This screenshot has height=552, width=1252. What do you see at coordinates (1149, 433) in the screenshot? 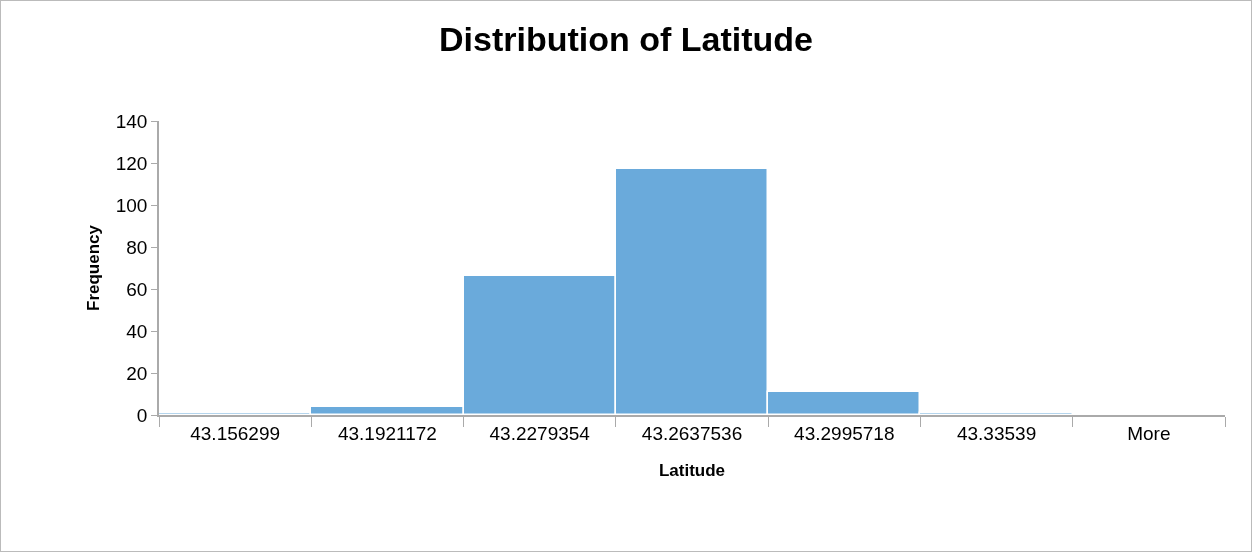
I see `x-tick-label: More` at bounding box center [1149, 433].